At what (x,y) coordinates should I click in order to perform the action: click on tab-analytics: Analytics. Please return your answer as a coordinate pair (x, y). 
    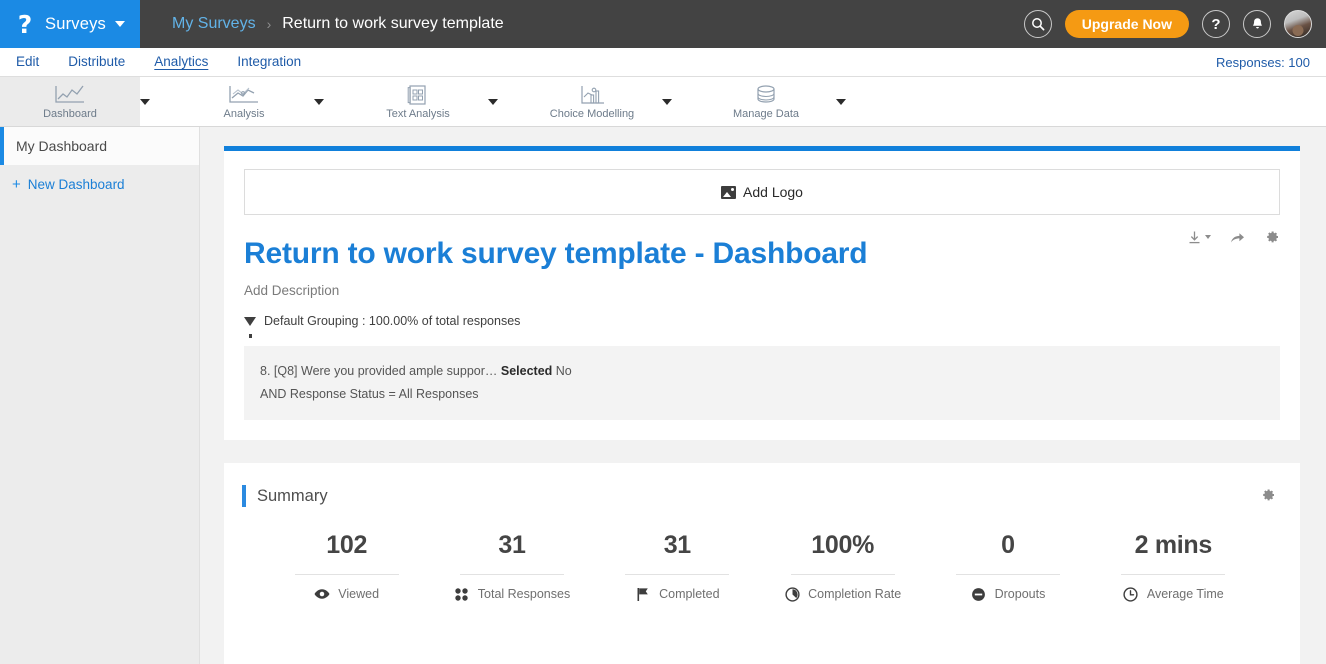
    Looking at the image, I should click on (181, 61).